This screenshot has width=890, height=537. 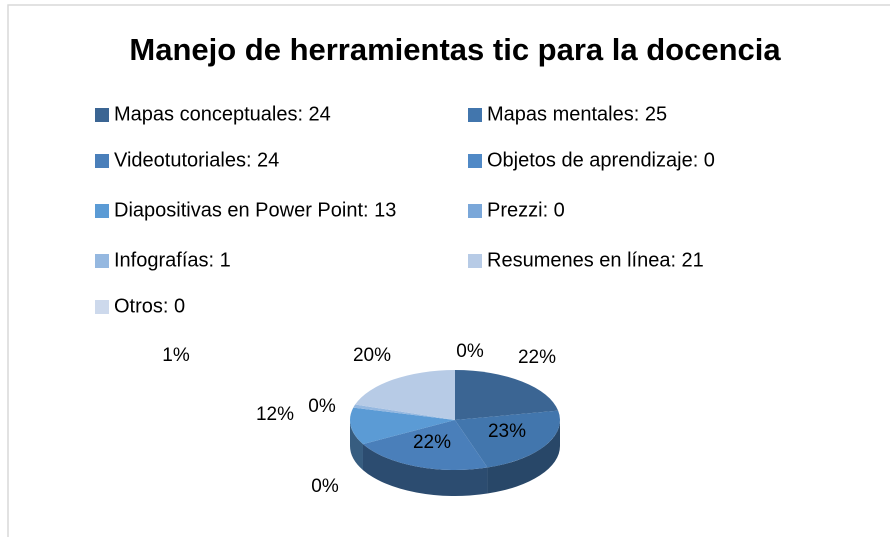 I want to click on data-label: 23%, so click(x=507, y=431).